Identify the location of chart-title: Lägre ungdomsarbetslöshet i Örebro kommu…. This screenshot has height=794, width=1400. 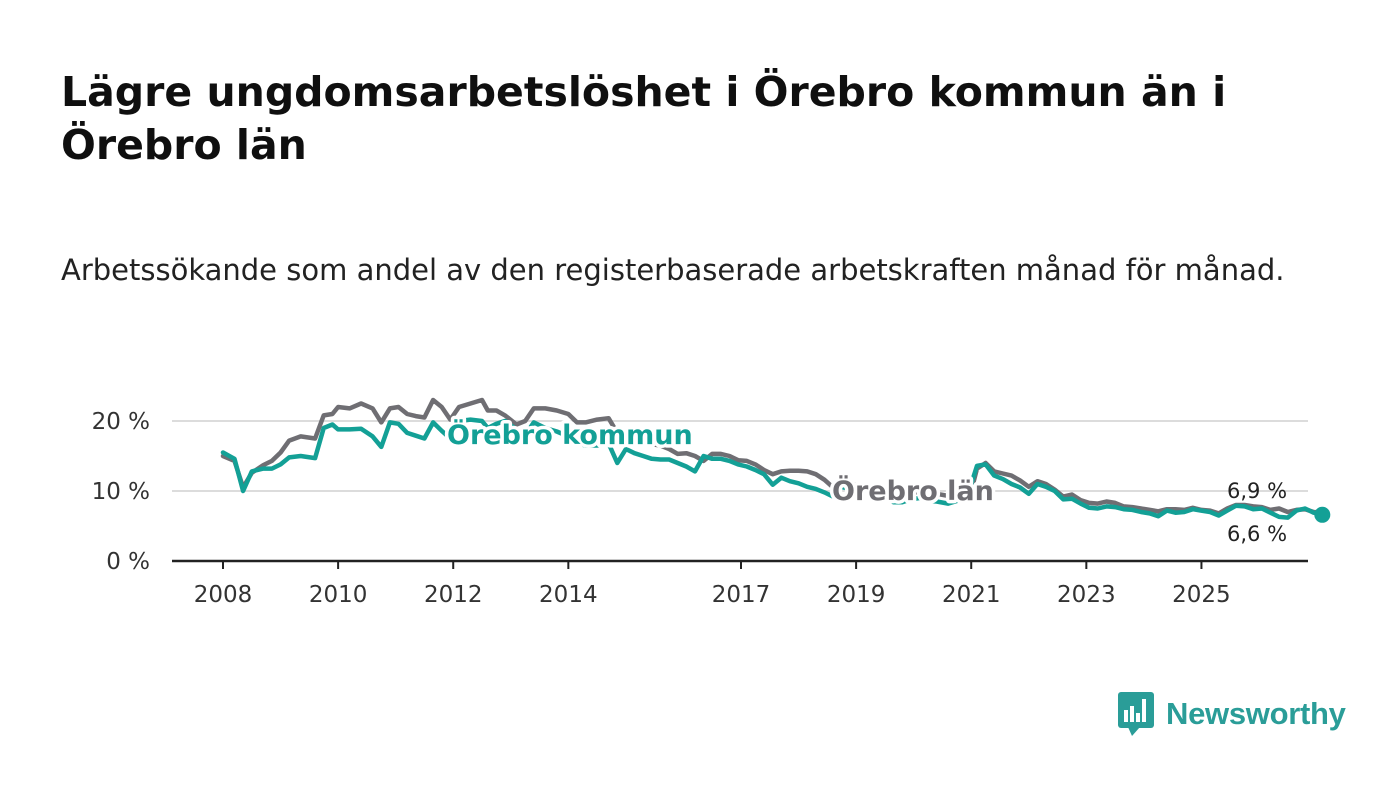
(644, 118).